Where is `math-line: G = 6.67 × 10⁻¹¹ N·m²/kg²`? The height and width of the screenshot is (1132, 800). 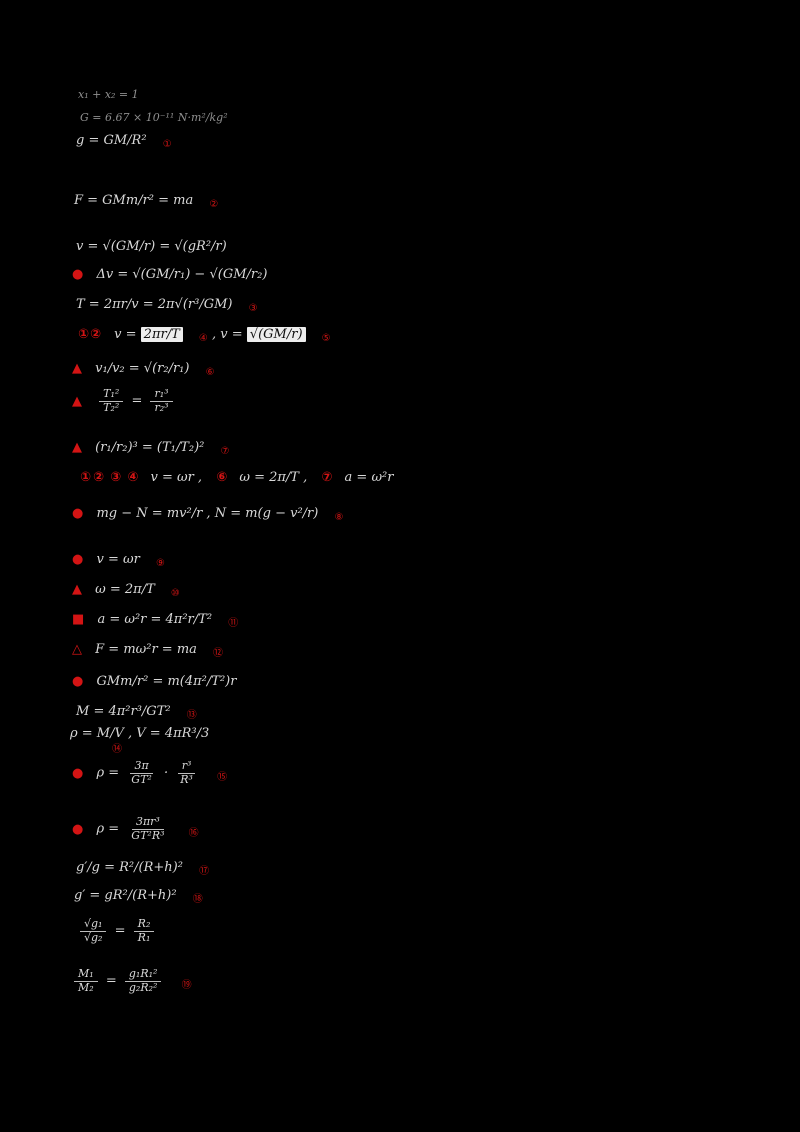 math-line: G = 6.67 × 10⁻¹¹ N·m²/kg² is located at coordinates (154, 117).